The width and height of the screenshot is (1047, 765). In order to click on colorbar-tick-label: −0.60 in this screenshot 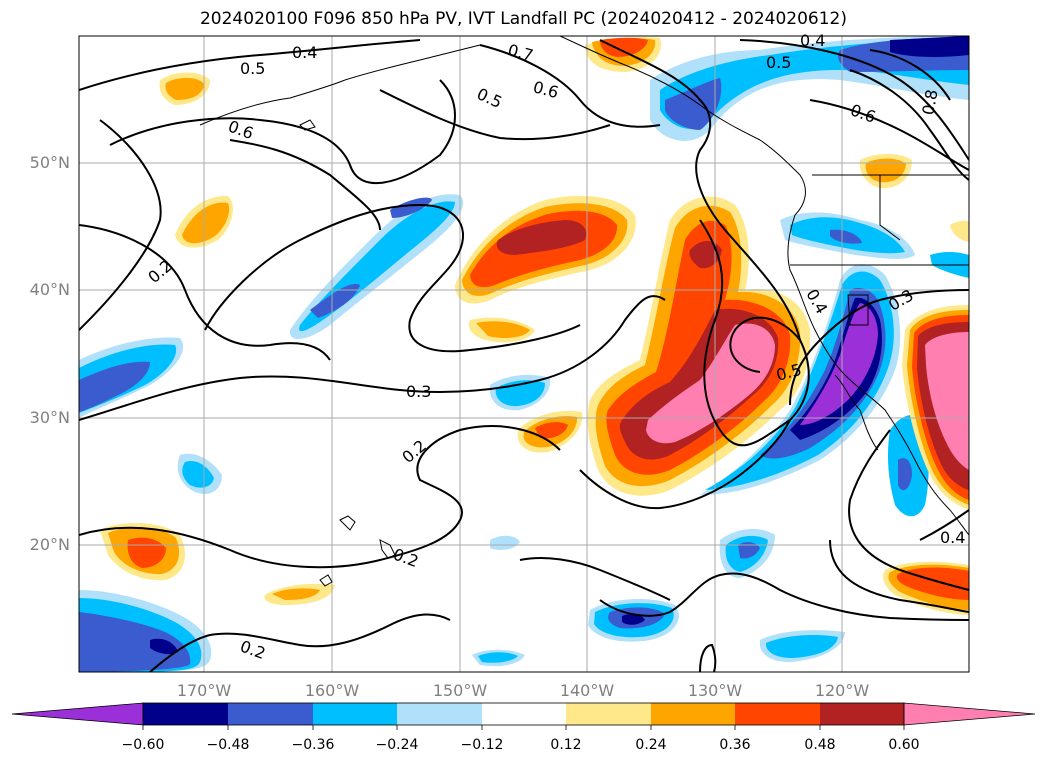, I will do `click(143, 745)`.